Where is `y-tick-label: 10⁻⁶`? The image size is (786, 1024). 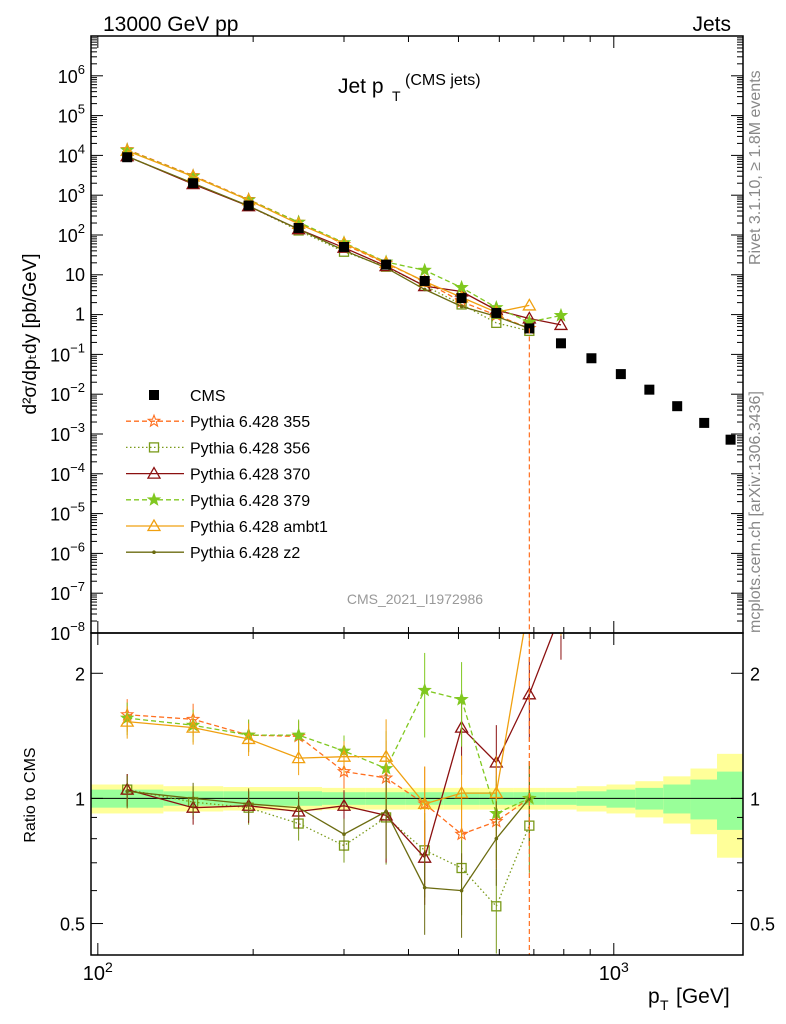
y-tick-label: 10⁻⁶ is located at coordinates (67, 551).